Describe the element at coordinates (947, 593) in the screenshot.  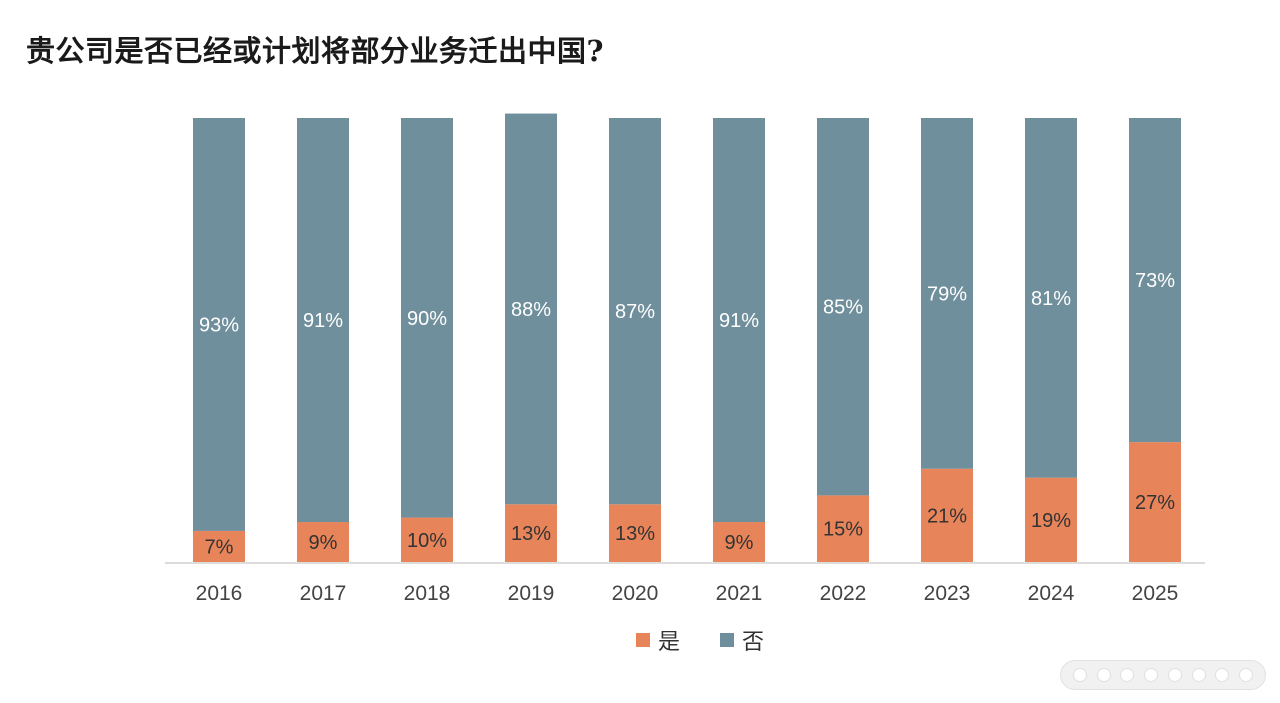
I see `x-tick-label-2023: 2023` at that location.